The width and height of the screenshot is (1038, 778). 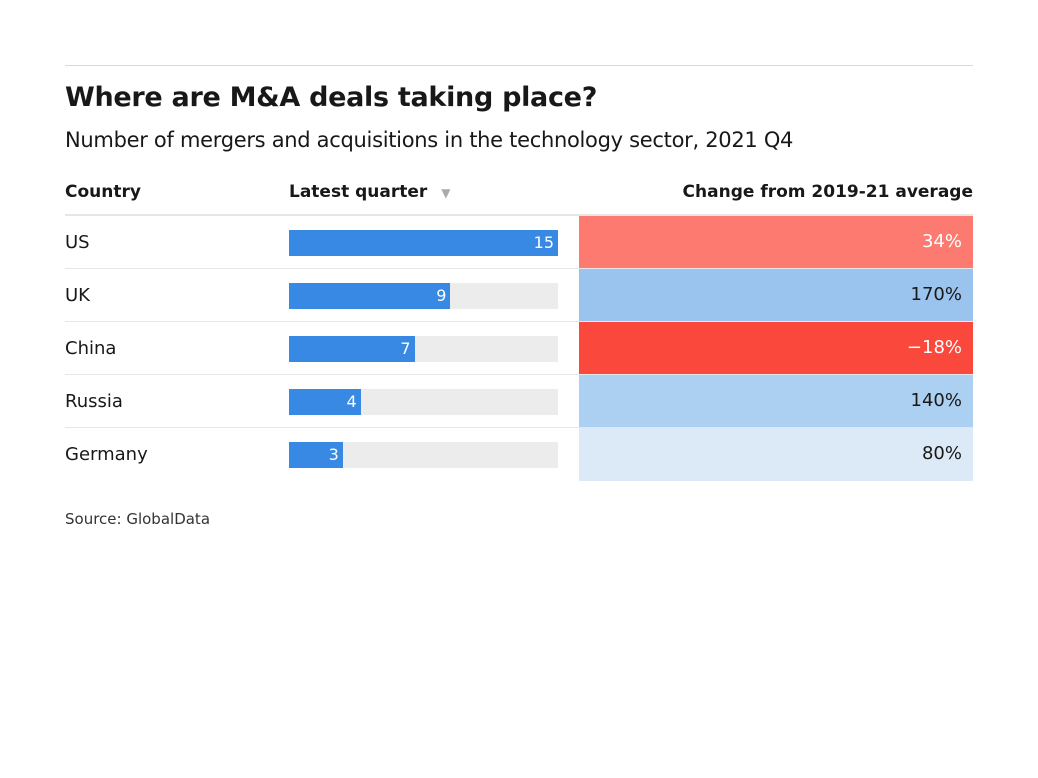 I want to click on change-value: 140%, so click(x=936, y=400).